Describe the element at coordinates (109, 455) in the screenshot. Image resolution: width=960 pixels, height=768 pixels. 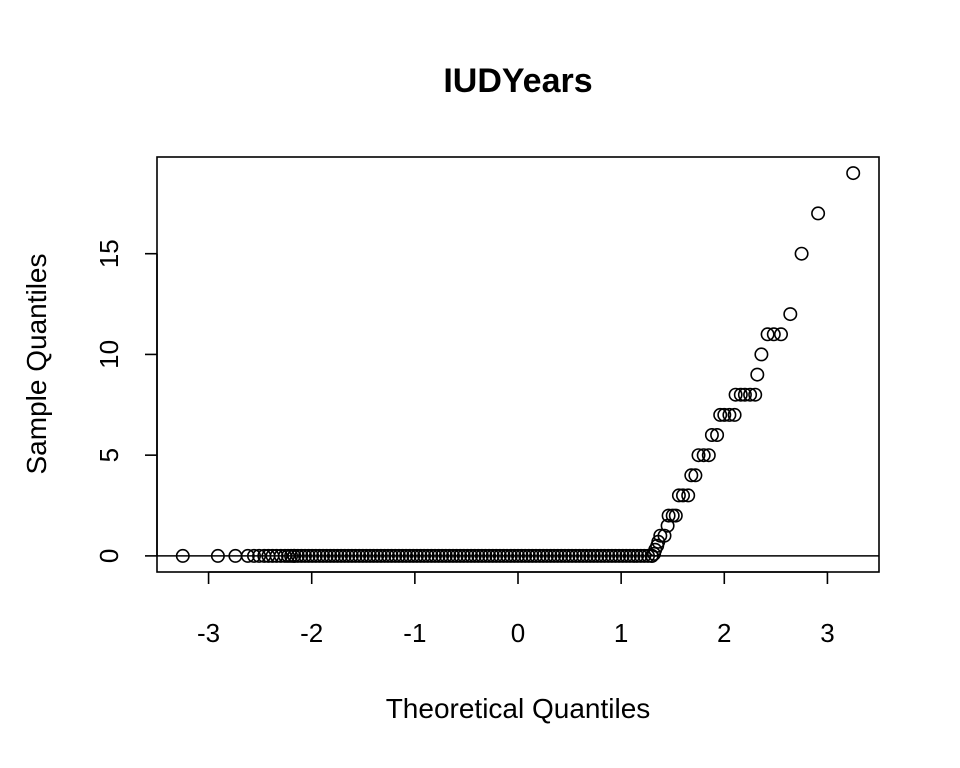
I see `y-tick-label: 5` at that location.